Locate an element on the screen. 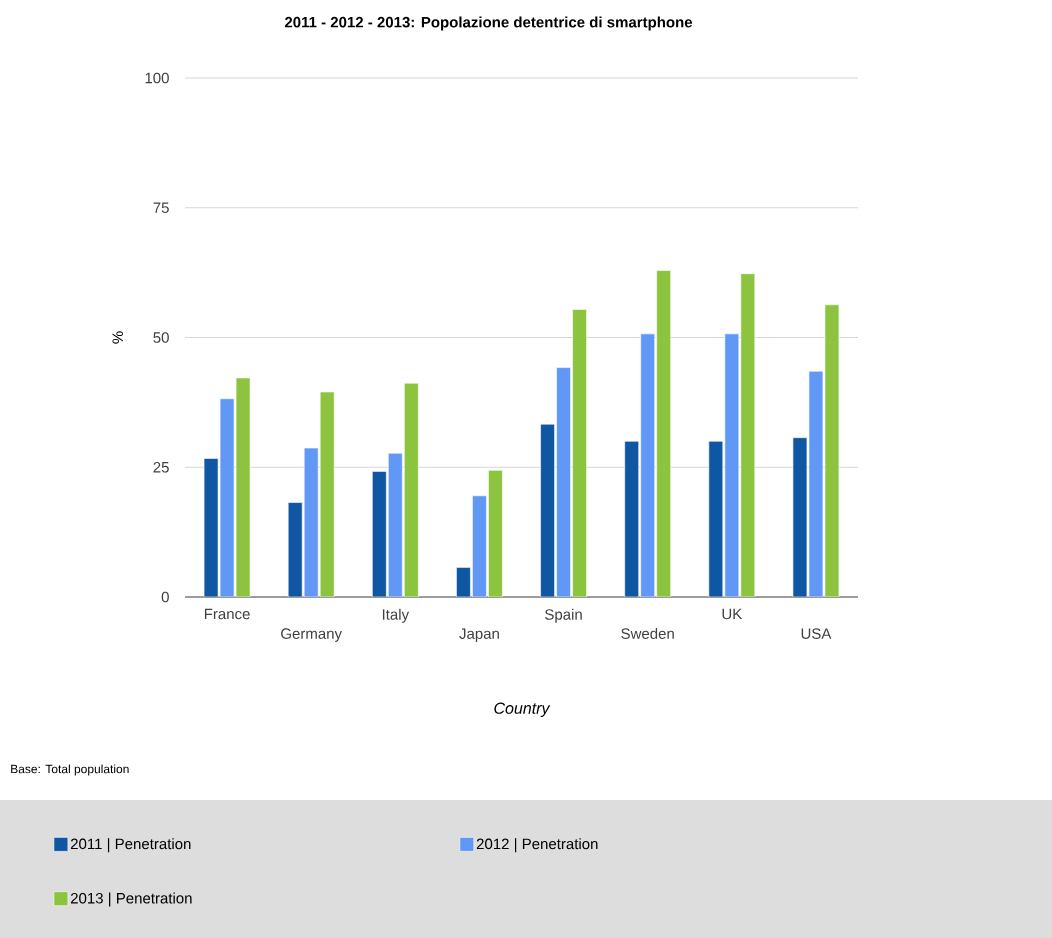 This screenshot has width=1052, height=938. legend-label: 2013 | Penetration is located at coordinates (131, 899).